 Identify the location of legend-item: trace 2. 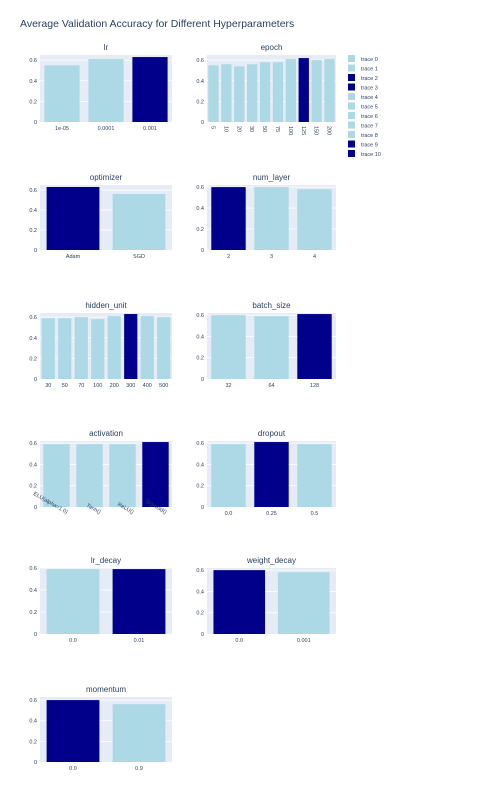
(363, 78).